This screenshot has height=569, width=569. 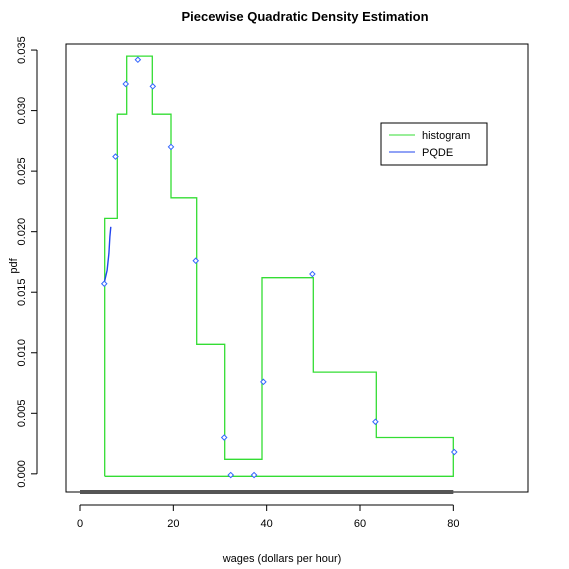 What do you see at coordinates (107, 254) in the screenshot?
I see `pqde-series-line` at bounding box center [107, 254].